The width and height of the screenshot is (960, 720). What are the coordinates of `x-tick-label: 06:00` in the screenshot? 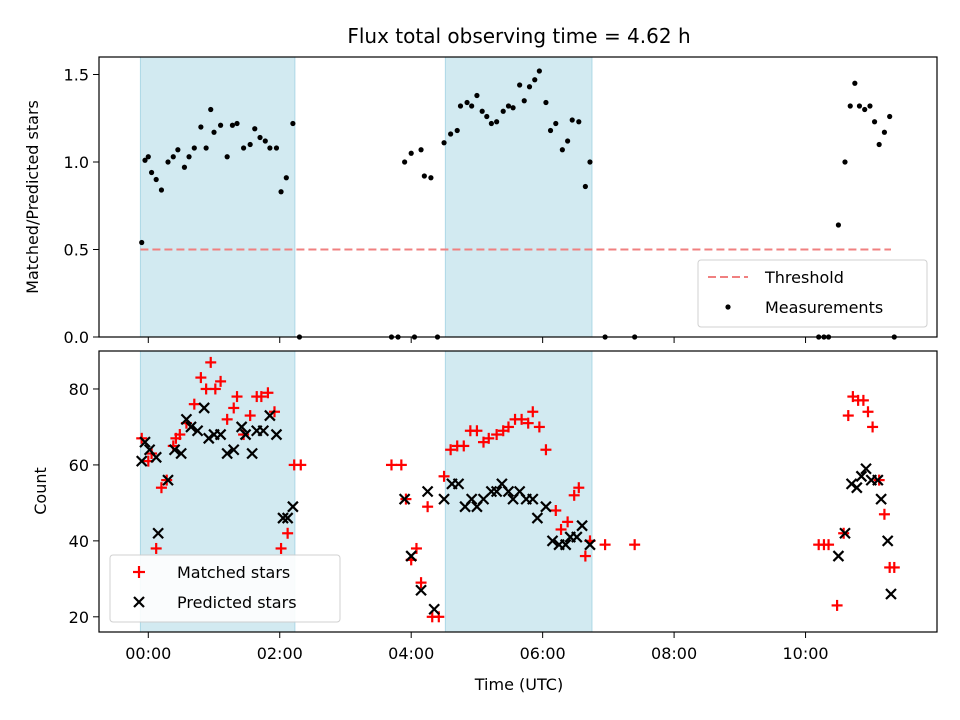 It's located at (543, 653).